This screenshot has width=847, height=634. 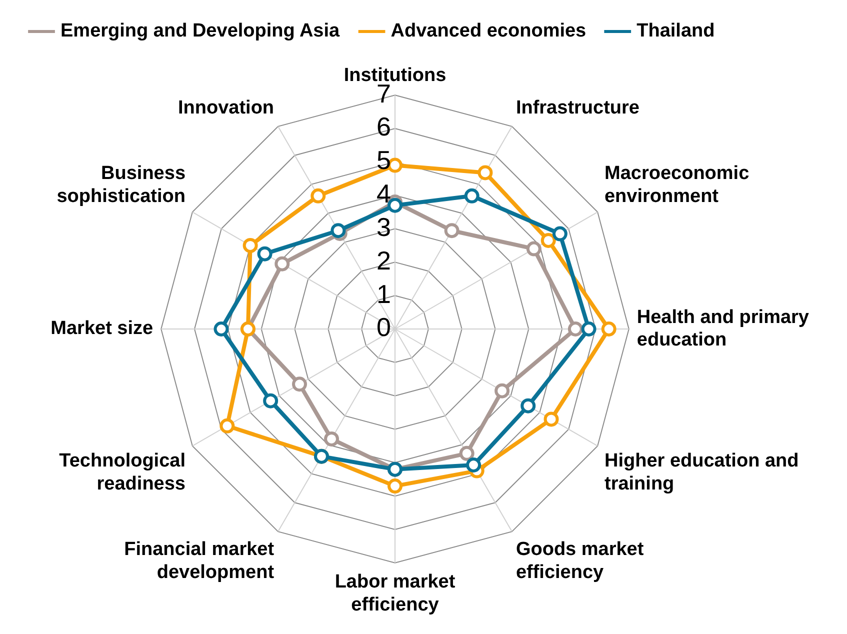 What do you see at coordinates (723, 328) in the screenshot?
I see `spoke-label: Health and primary education` at bounding box center [723, 328].